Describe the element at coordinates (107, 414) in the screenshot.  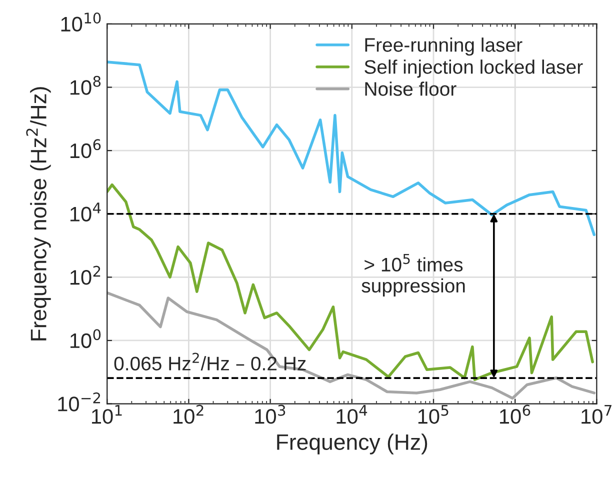
I see `x-tick-label: 10$^{1}$` at that location.